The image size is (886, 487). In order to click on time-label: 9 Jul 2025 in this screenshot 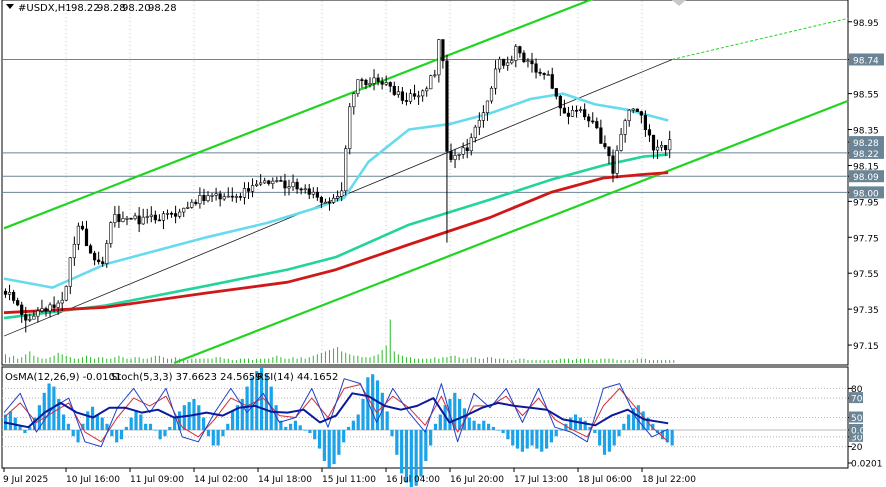, I will do `click(25, 480)`.